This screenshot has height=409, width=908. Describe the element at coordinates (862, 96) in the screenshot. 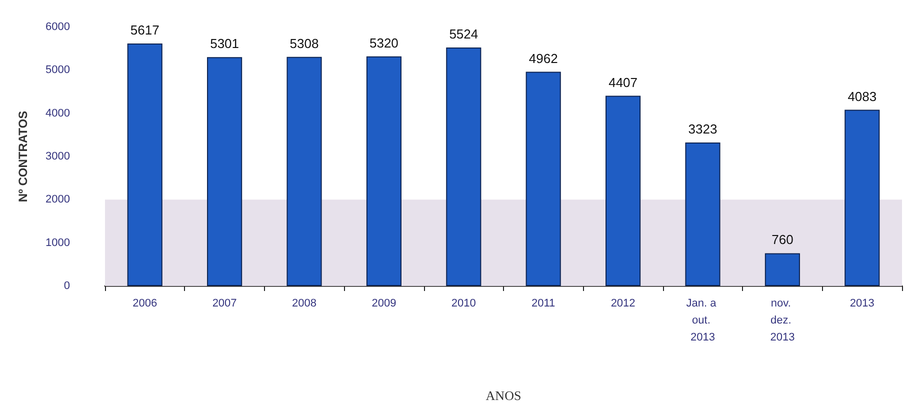

I see `data-label: 4083` at that location.